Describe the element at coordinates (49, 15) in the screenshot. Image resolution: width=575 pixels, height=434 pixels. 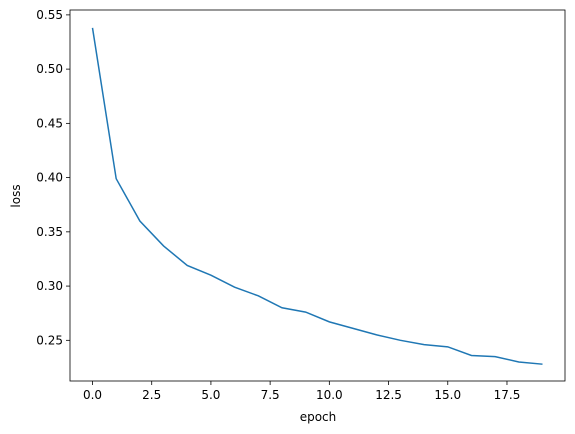
I see `y-tick-label: 0.55` at that location.